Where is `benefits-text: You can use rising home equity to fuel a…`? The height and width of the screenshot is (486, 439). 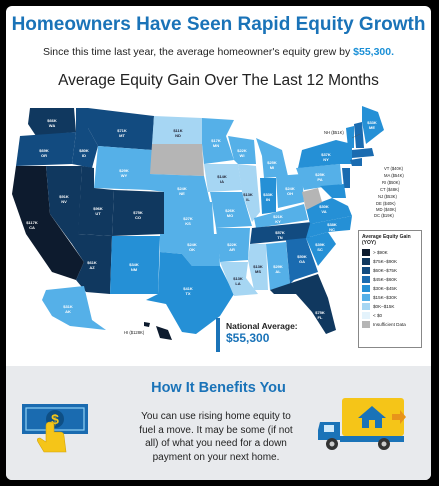
benefits-text: You can use rising home equity to fuel a… is located at coordinates (216, 437).